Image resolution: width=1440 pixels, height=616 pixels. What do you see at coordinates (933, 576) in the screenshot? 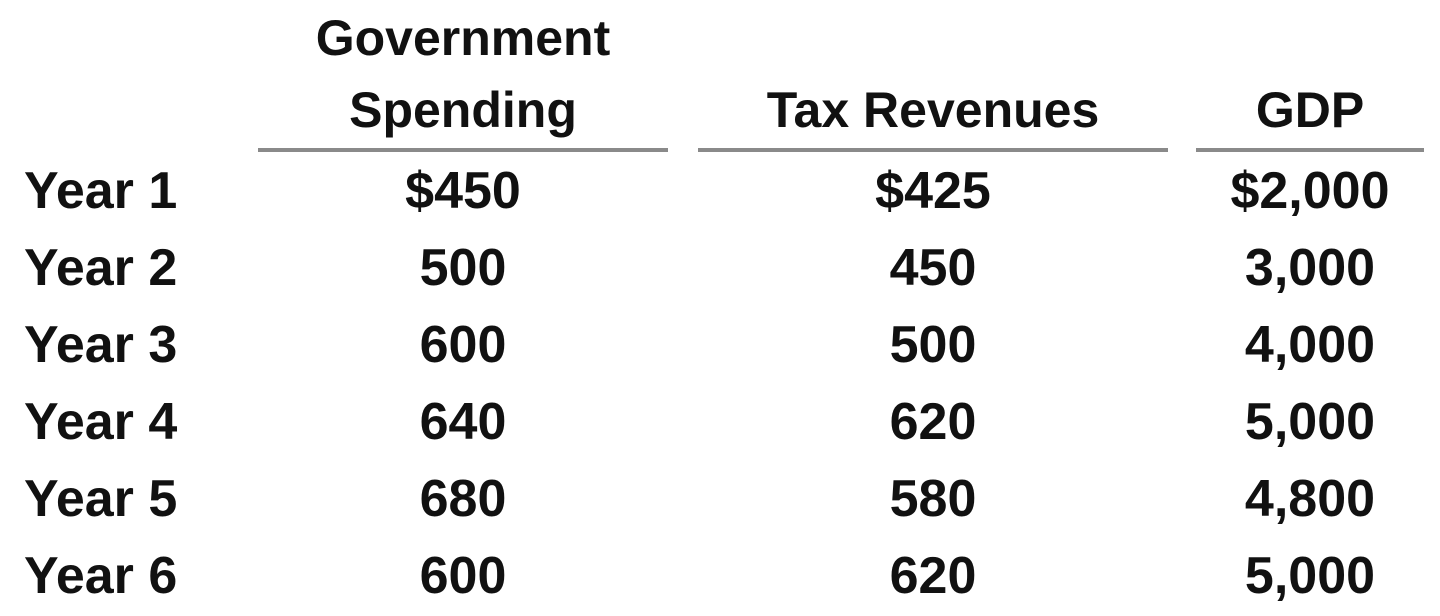
I see `cell-tax-year-6: 620` at bounding box center [933, 576].